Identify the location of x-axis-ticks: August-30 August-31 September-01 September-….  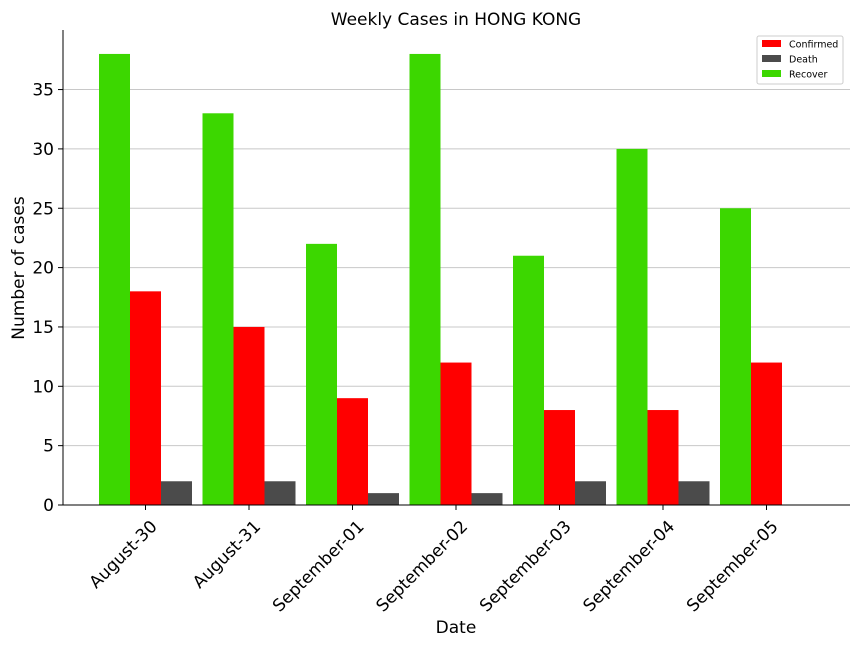
(434, 560).